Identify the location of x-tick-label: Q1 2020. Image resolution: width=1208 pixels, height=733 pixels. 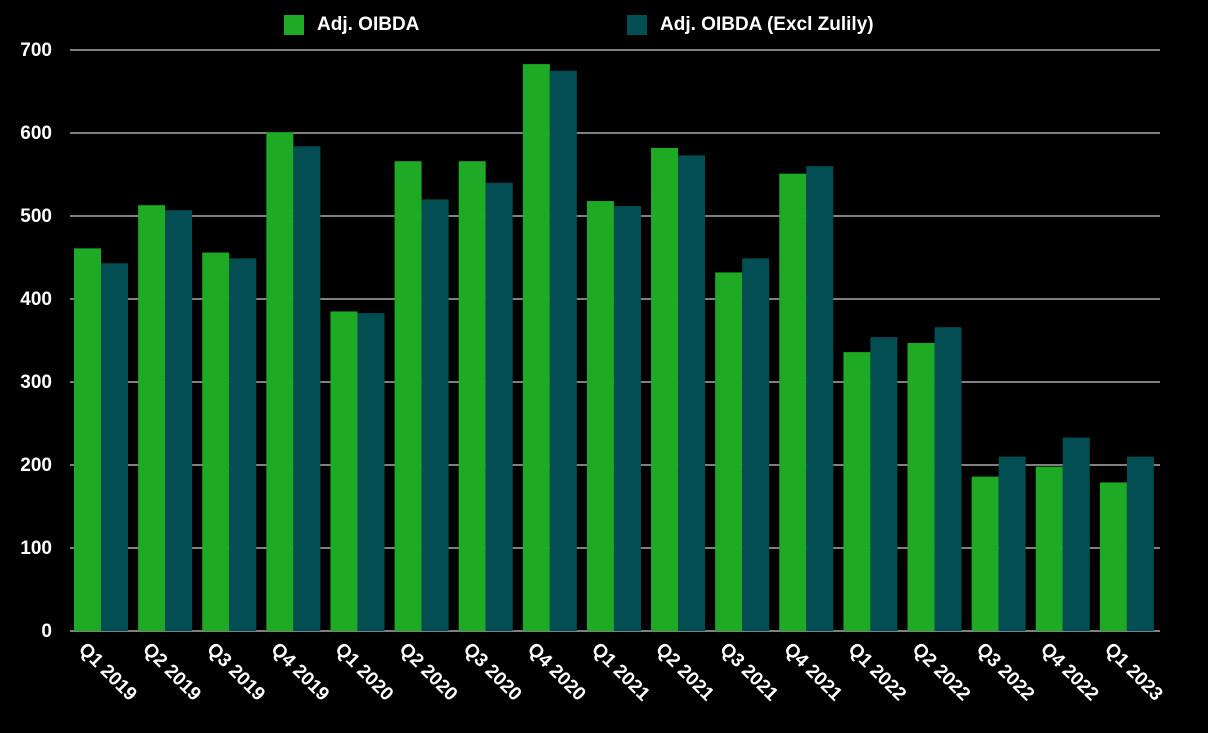
(364, 672).